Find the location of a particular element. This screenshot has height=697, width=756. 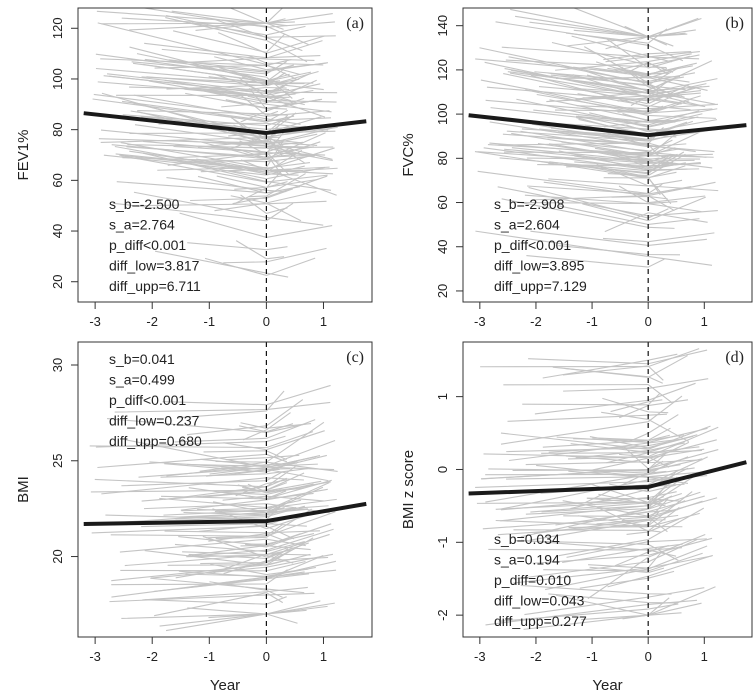

stat-line: s_b=-2.908 is located at coordinates (529, 204).